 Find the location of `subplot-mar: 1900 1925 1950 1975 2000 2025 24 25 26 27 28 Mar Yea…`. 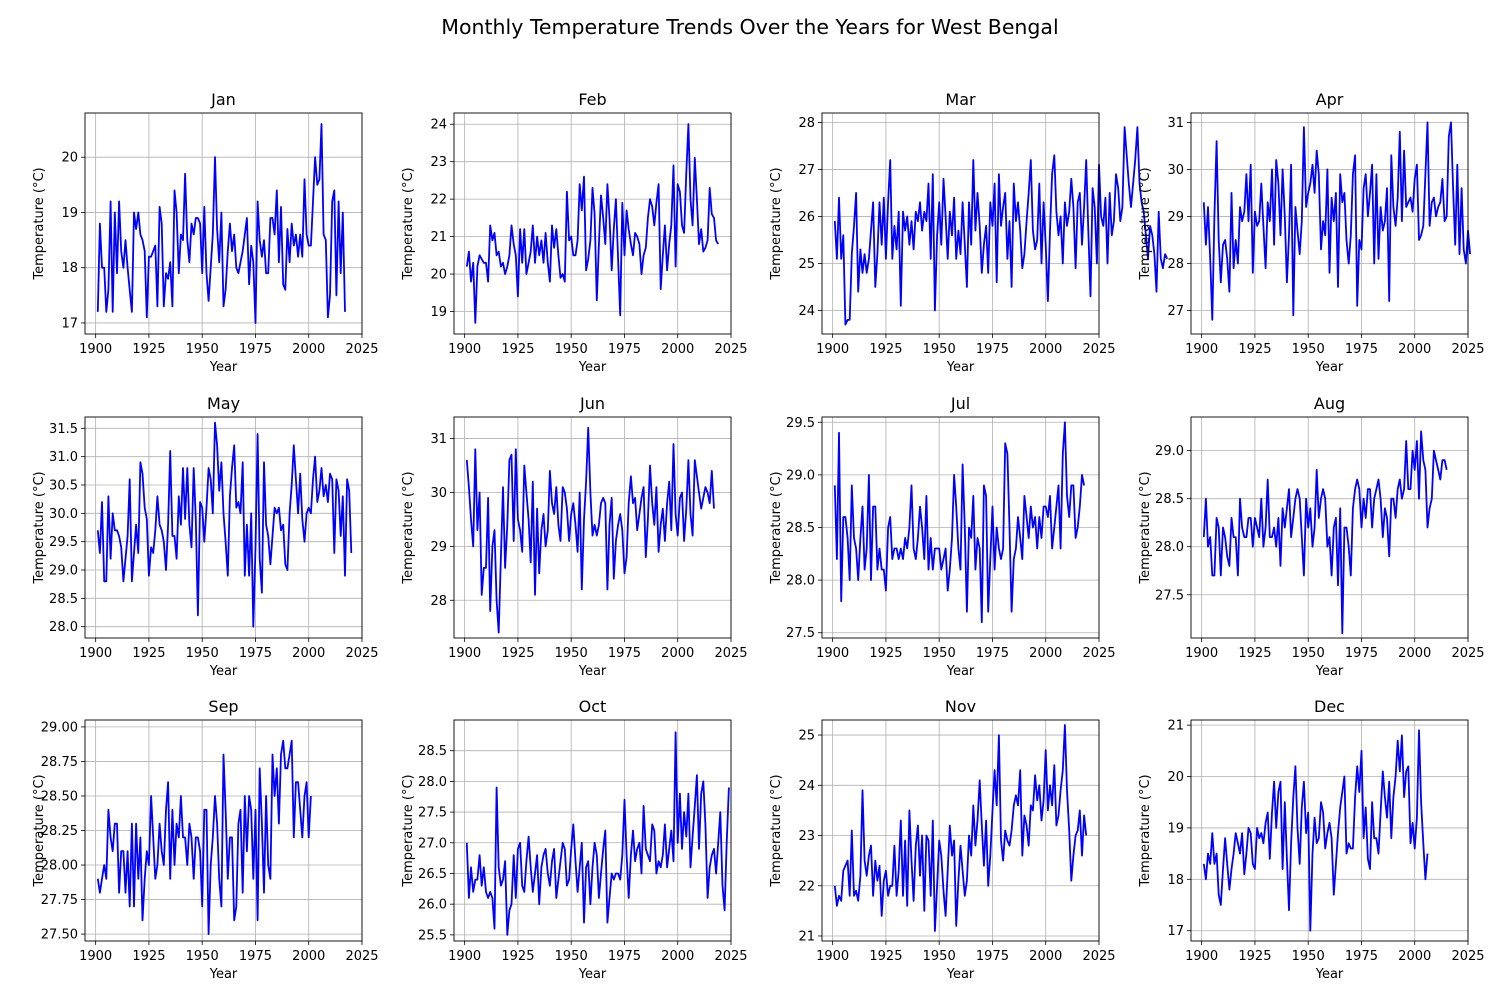

subplot-mar: 1900 1925 1950 1975 2000 2025 24 25 26 27 28 Mar Yea… is located at coordinates (969, 232).